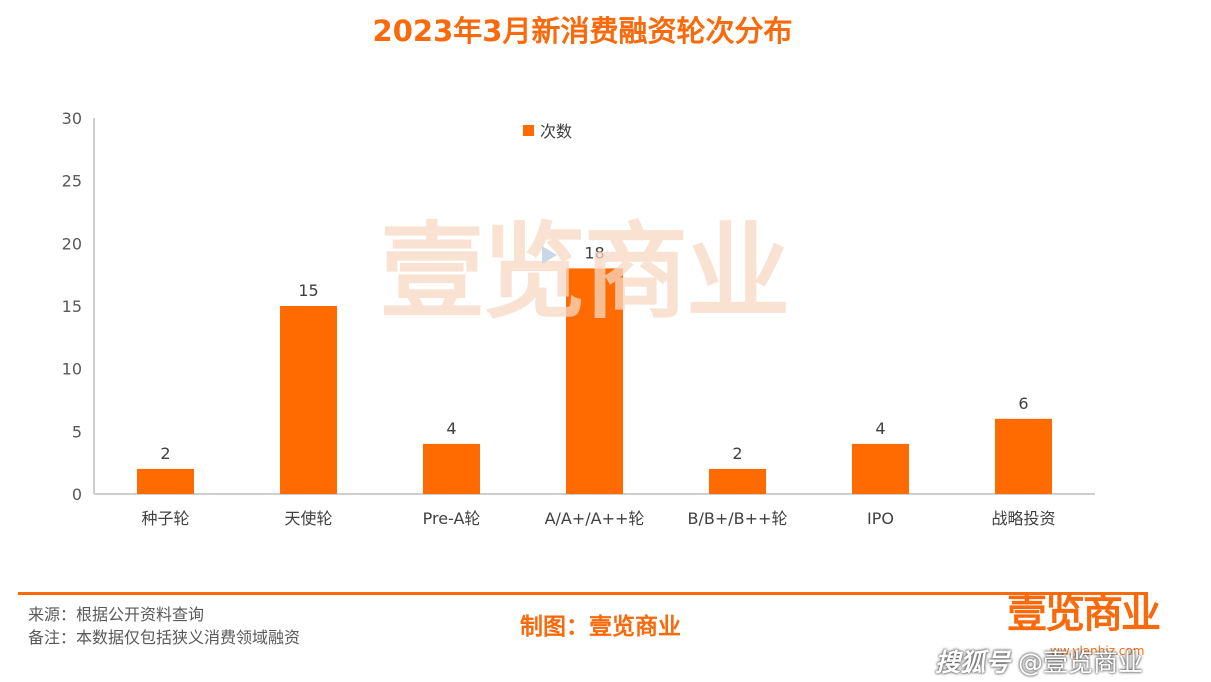 The width and height of the screenshot is (1211, 682). What do you see at coordinates (1084, 614) in the screenshot?
I see `brand-logo: 壹览商业` at bounding box center [1084, 614].